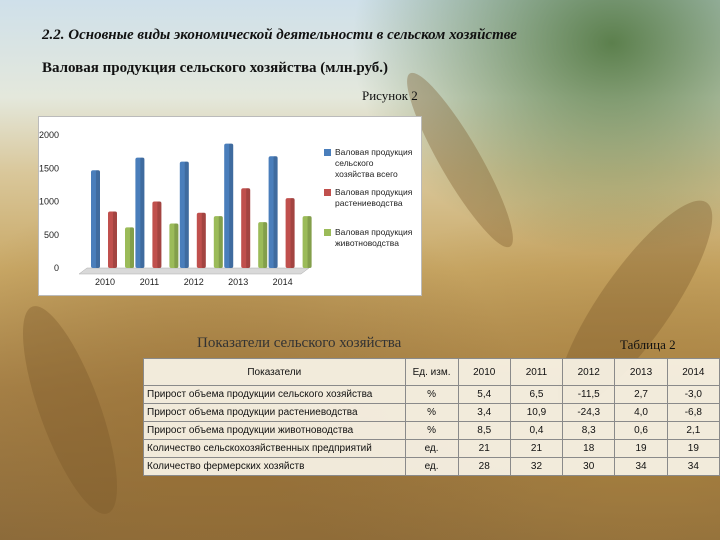 The height and width of the screenshot is (540, 720). What do you see at coordinates (536, 372) in the screenshot?
I see `header-year-2011: 2011` at bounding box center [536, 372].